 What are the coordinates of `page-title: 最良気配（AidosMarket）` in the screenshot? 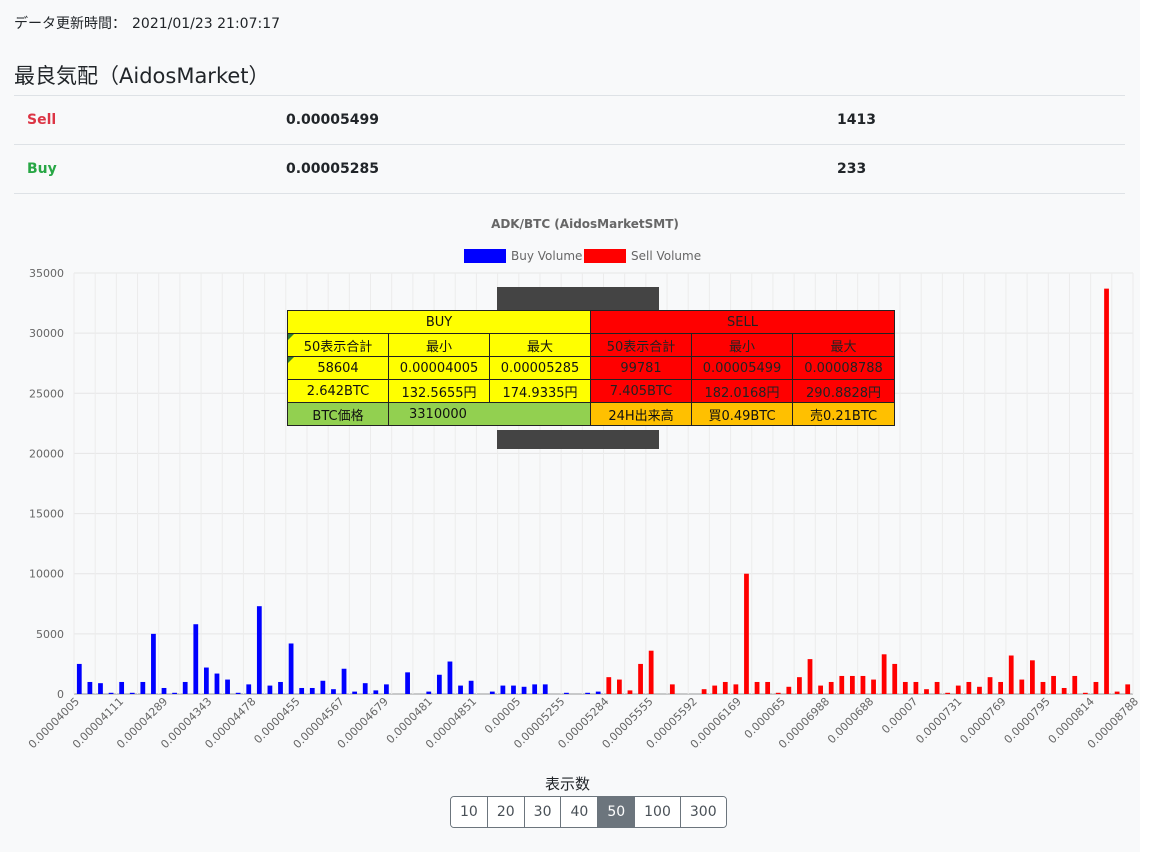 It's located at (142, 76).